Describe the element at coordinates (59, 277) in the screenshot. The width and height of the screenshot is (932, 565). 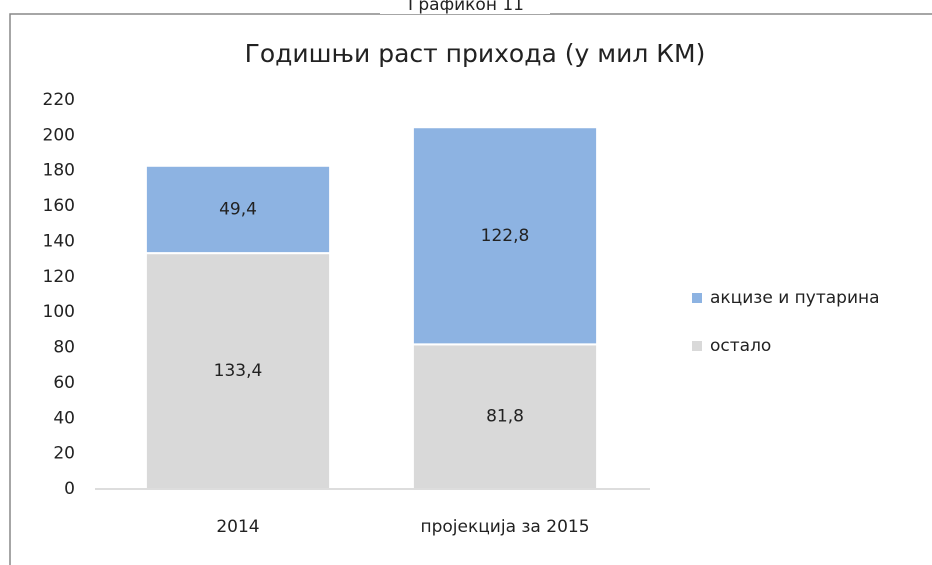
I see `y-tick-label: 120` at that location.